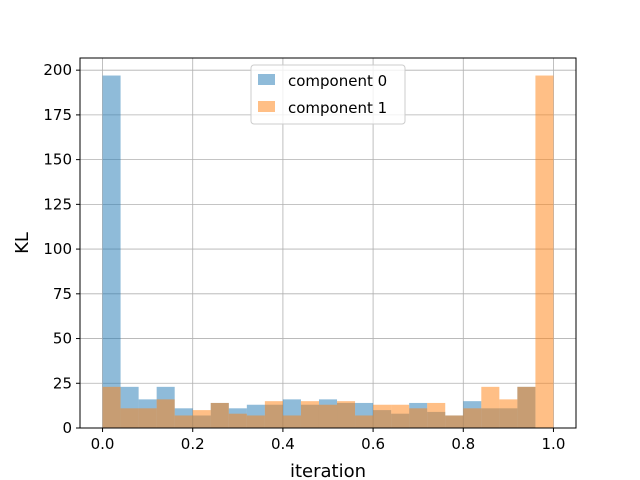 This screenshot has height=480, width=640. What do you see at coordinates (57, 249) in the screenshot?
I see `y-tick-label: 100` at bounding box center [57, 249].